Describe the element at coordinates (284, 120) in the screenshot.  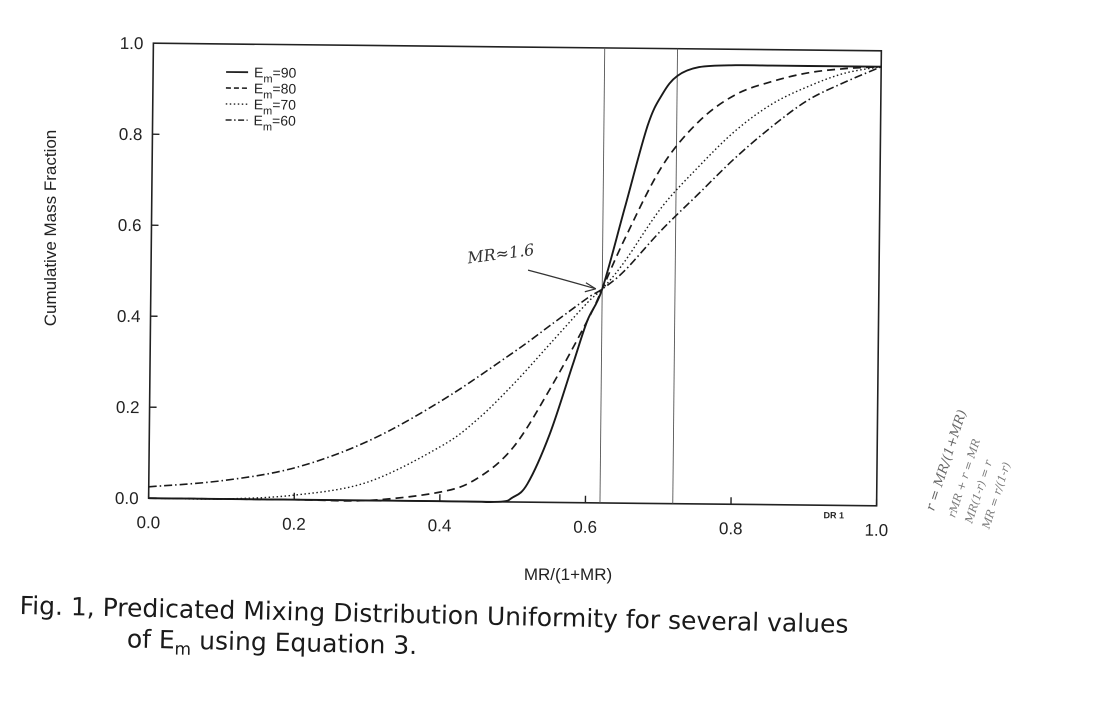
I see `legend-value: =60` at that location.